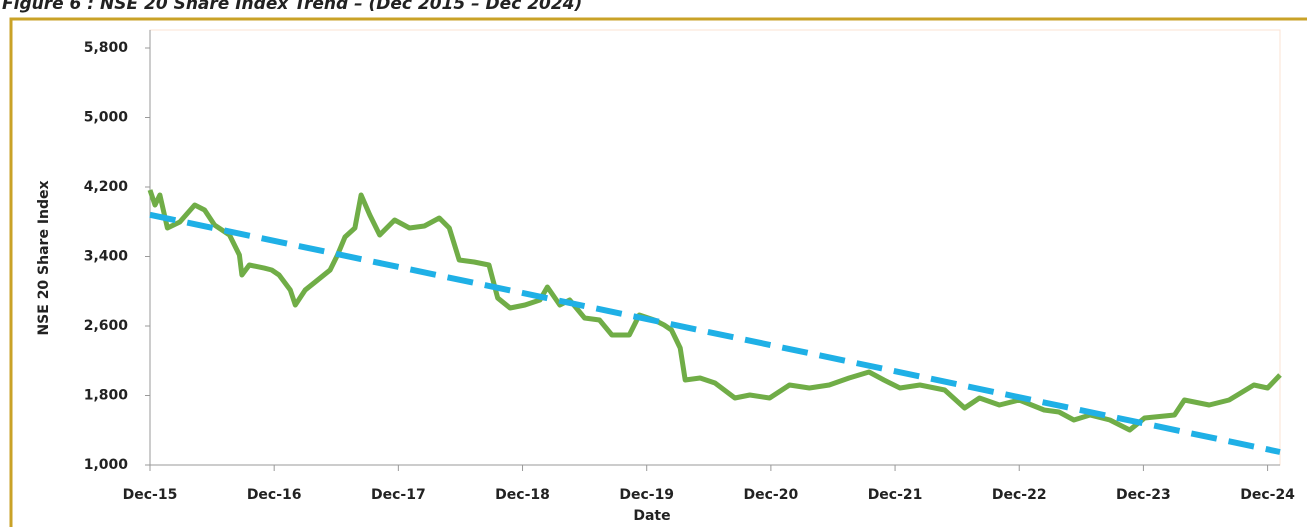 The width and height of the screenshot is (1307, 527). Describe the element at coordinates (646, 495) in the screenshot. I see `x-tick-label: Dec-19` at that location.